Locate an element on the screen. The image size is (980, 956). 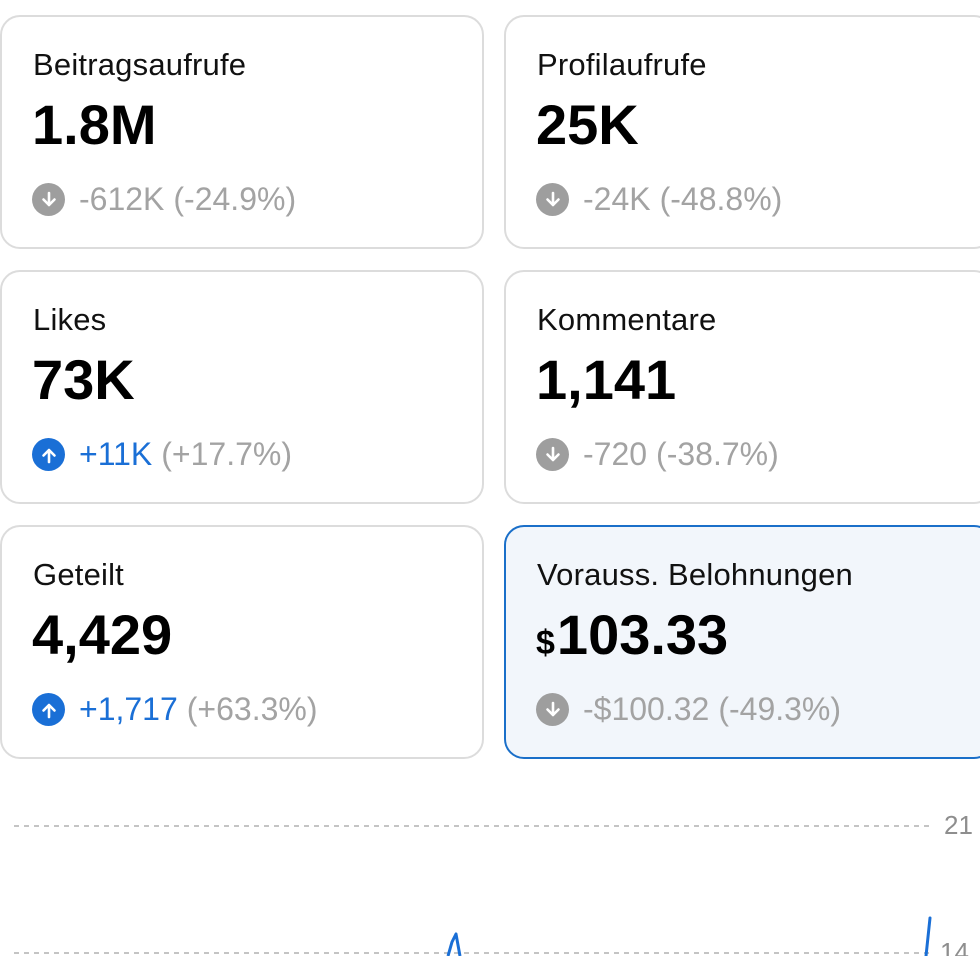
metric-value: 1.8M is located at coordinates (94, 124).